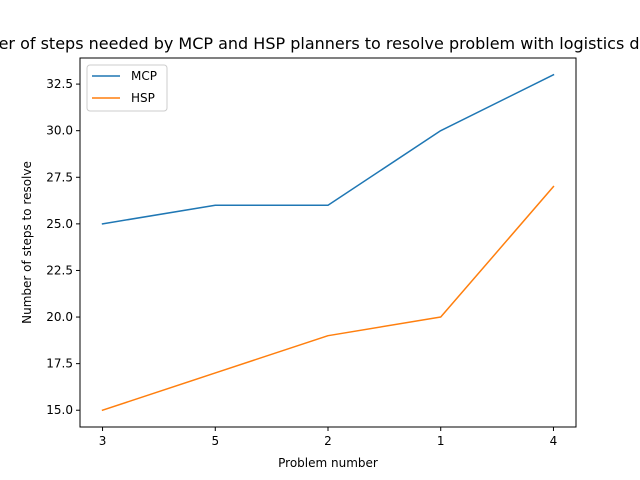 Image resolution: width=640 pixels, height=480 pixels. I want to click on x-tick-label: 2, so click(328, 441).